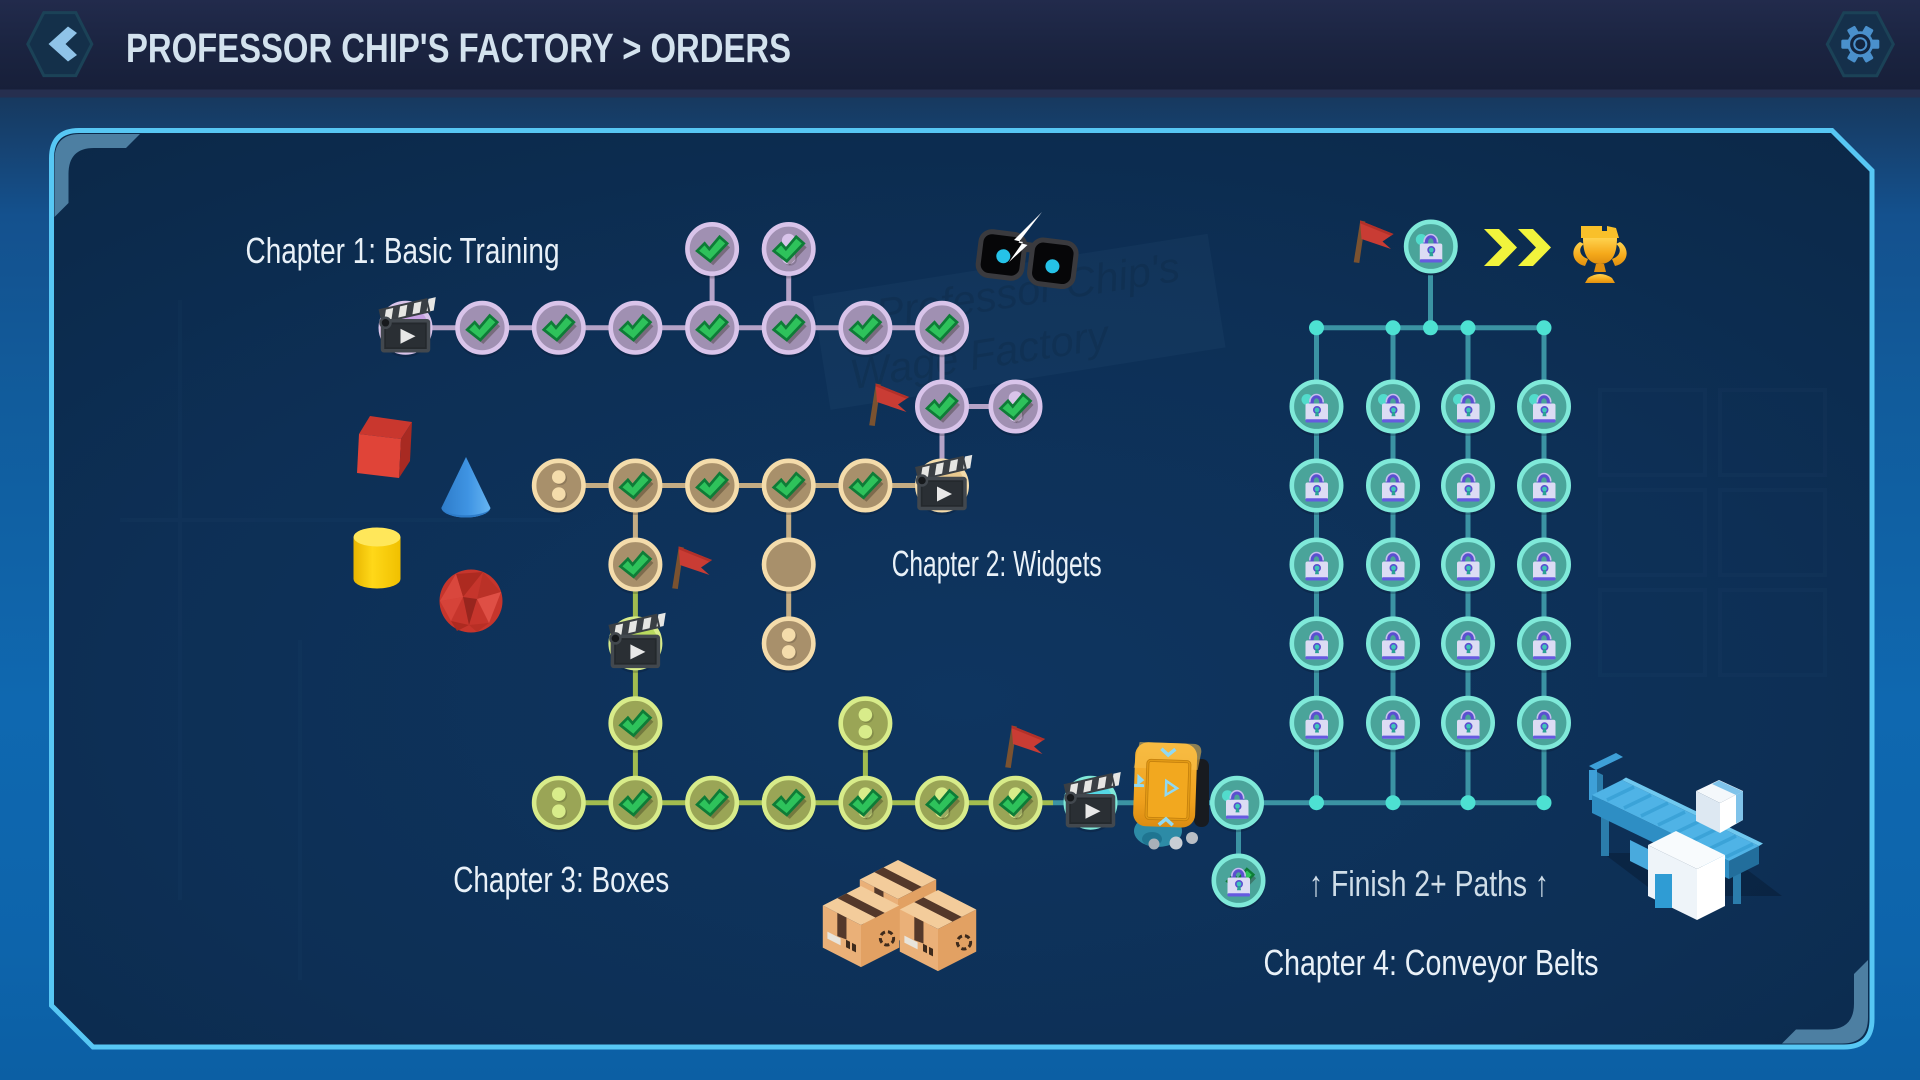 This screenshot has height=1080, width=1920. What do you see at coordinates (997, 563) in the screenshot?
I see `svg-text: Chapter 2: Widgets` at bounding box center [997, 563].